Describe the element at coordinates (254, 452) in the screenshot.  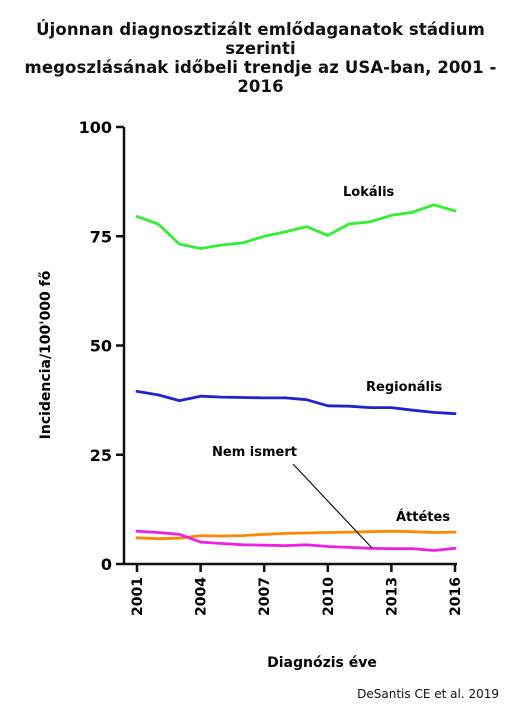
I see `series-label-nem-ismert: Nem ismert` at that location.